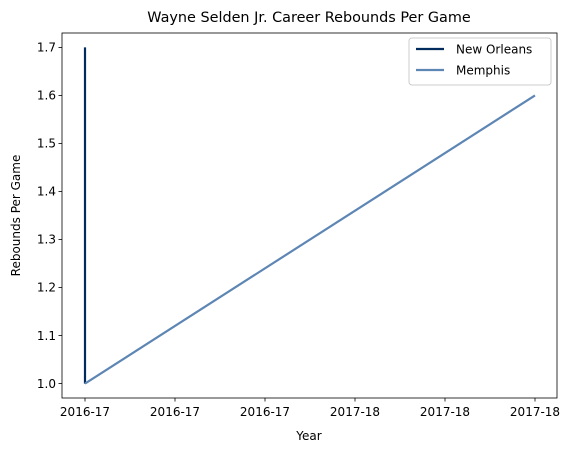 The height and width of the screenshot is (453, 573). Describe the element at coordinates (46, 144) in the screenshot. I see `y-tick-label: 1.5` at that location.